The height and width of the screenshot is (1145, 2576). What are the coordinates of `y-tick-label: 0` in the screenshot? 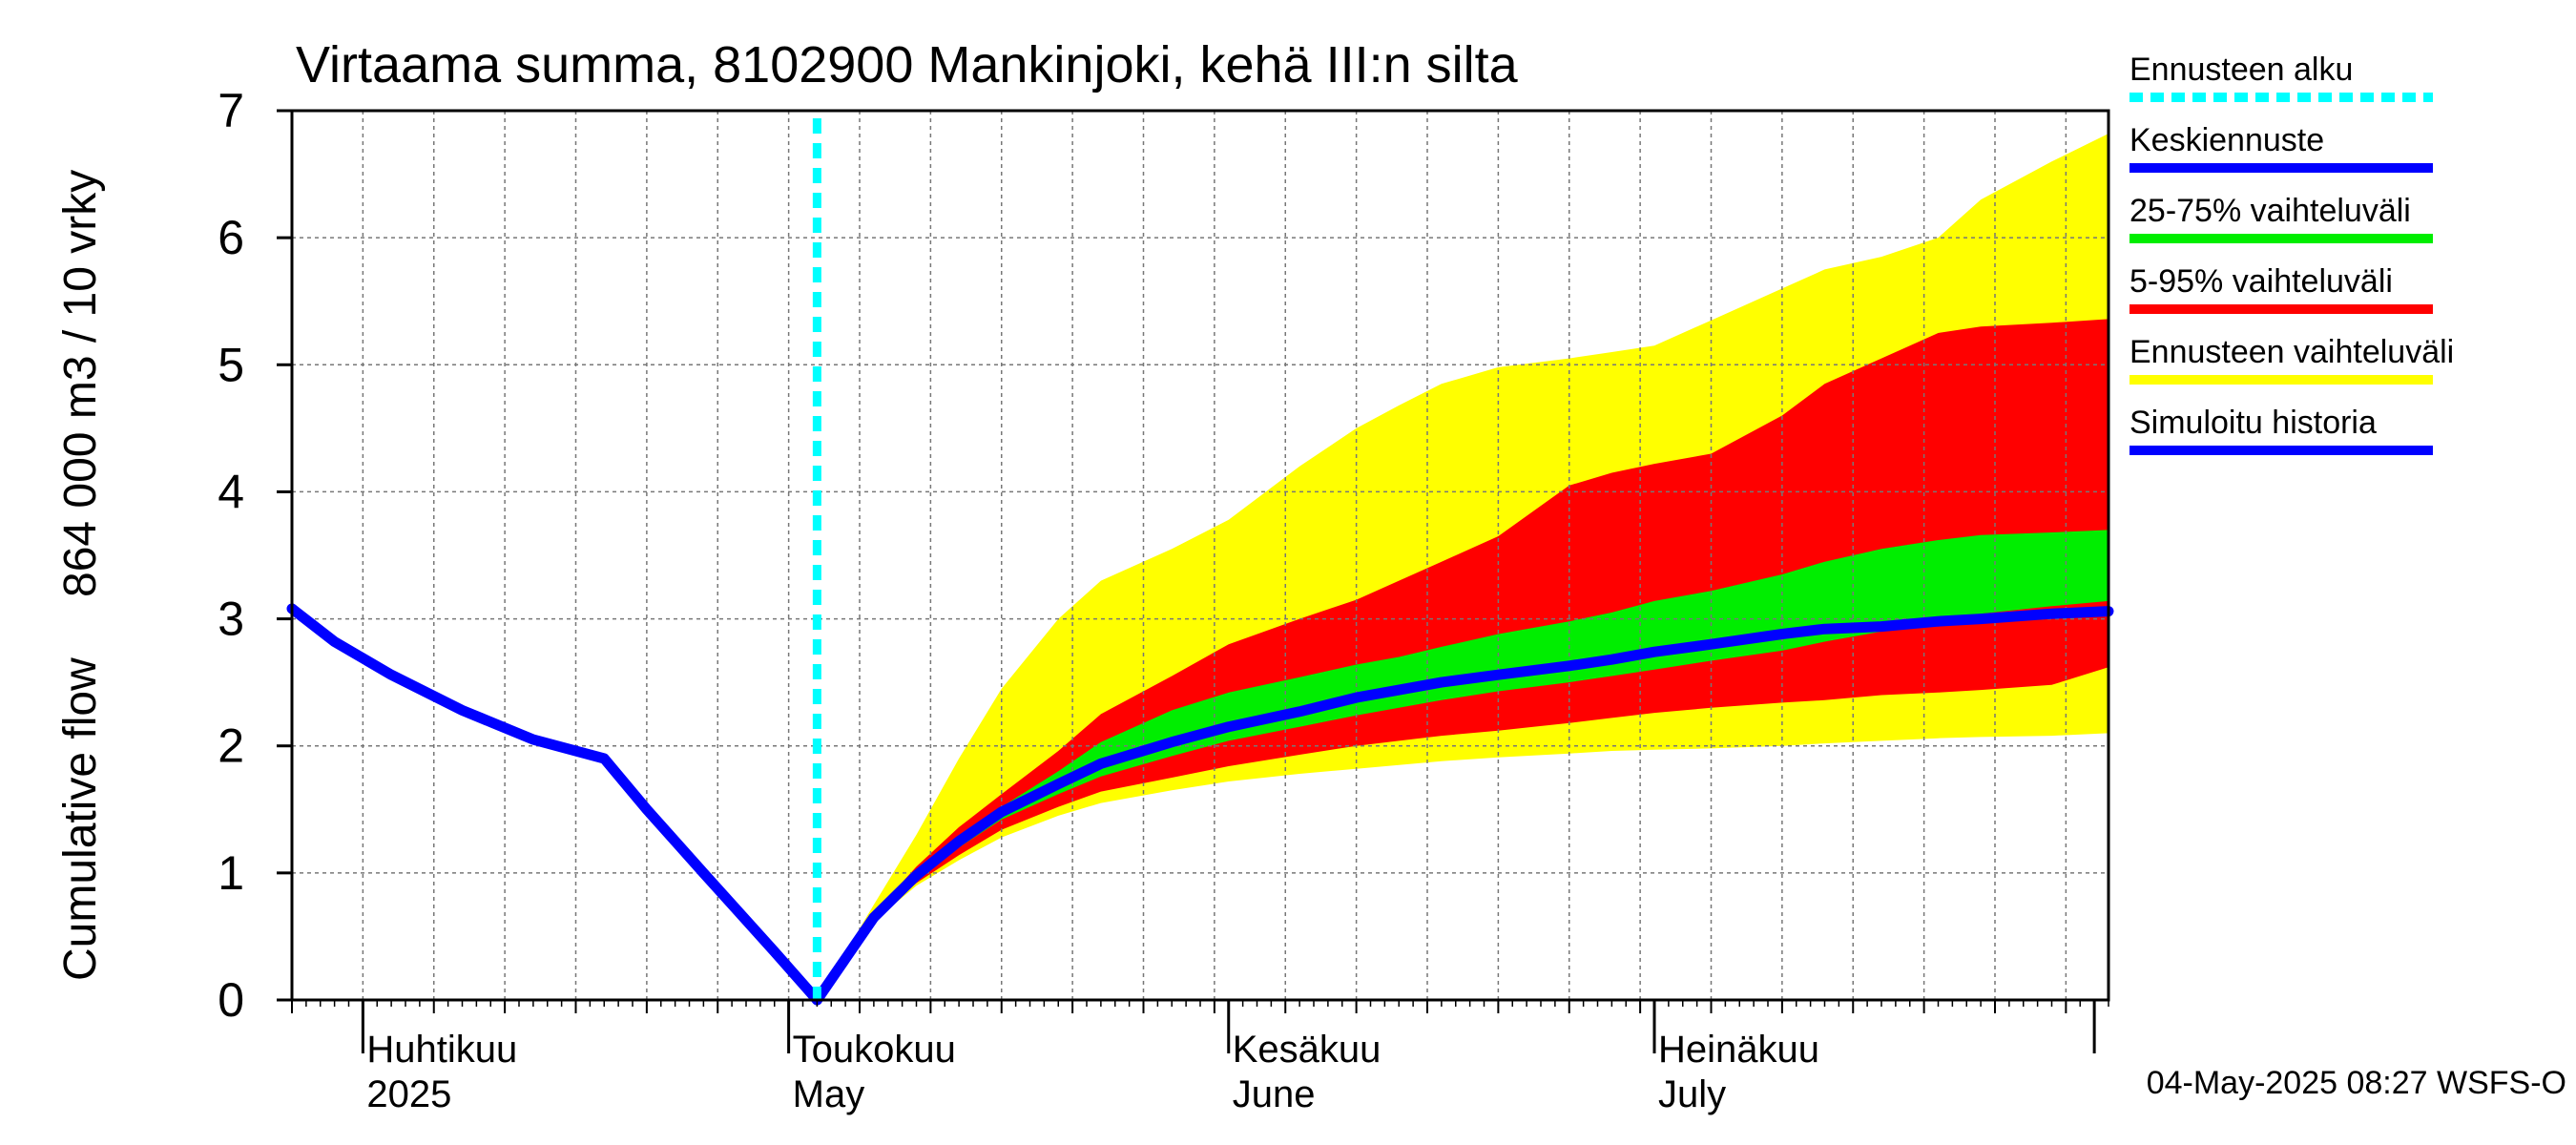 It's located at (231, 1000).